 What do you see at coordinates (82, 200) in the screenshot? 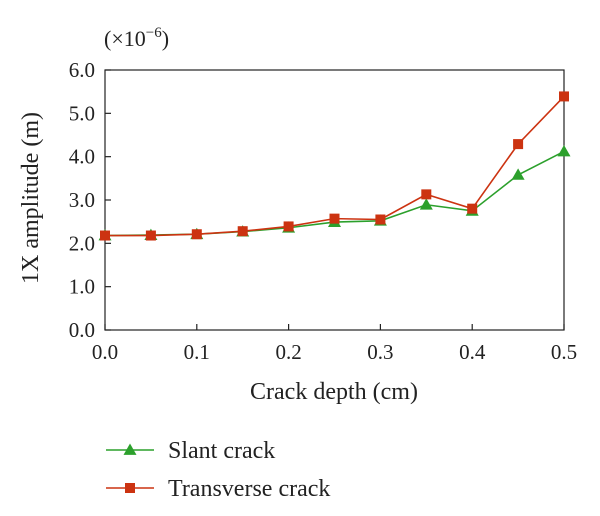
I see `y-tick-label: 3.0` at bounding box center [82, 200].